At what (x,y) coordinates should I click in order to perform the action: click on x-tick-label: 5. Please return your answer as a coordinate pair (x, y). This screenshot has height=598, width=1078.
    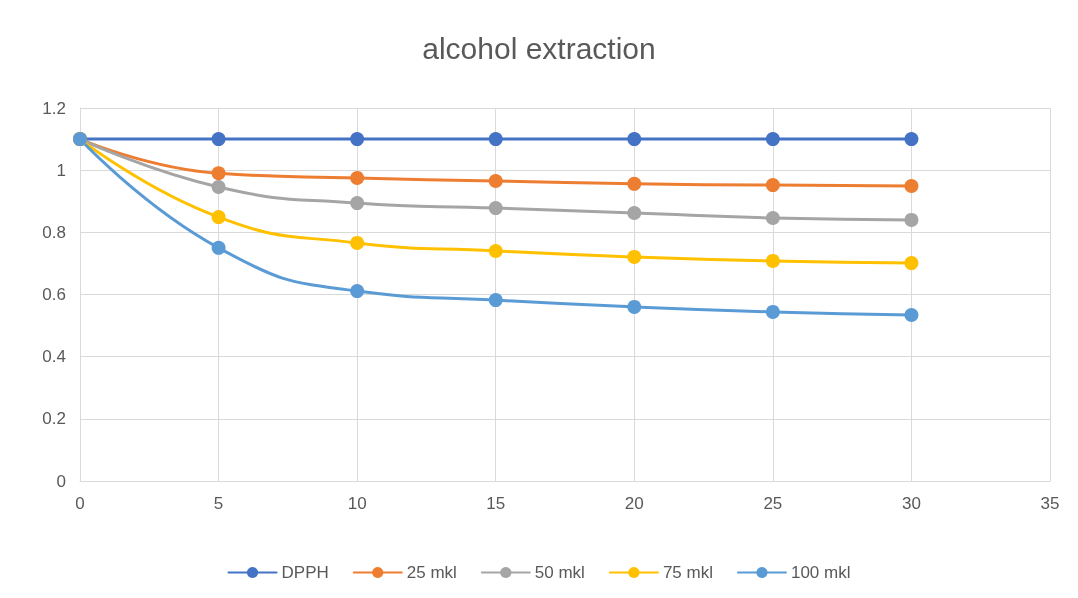
    Looking at the image, I should click on (218, 503).